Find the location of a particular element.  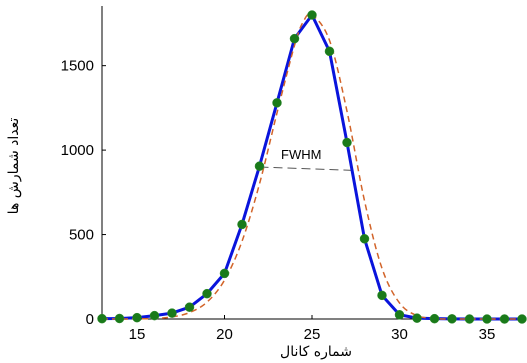

x-tick-label: 35 is located at coordinates (487, 334).